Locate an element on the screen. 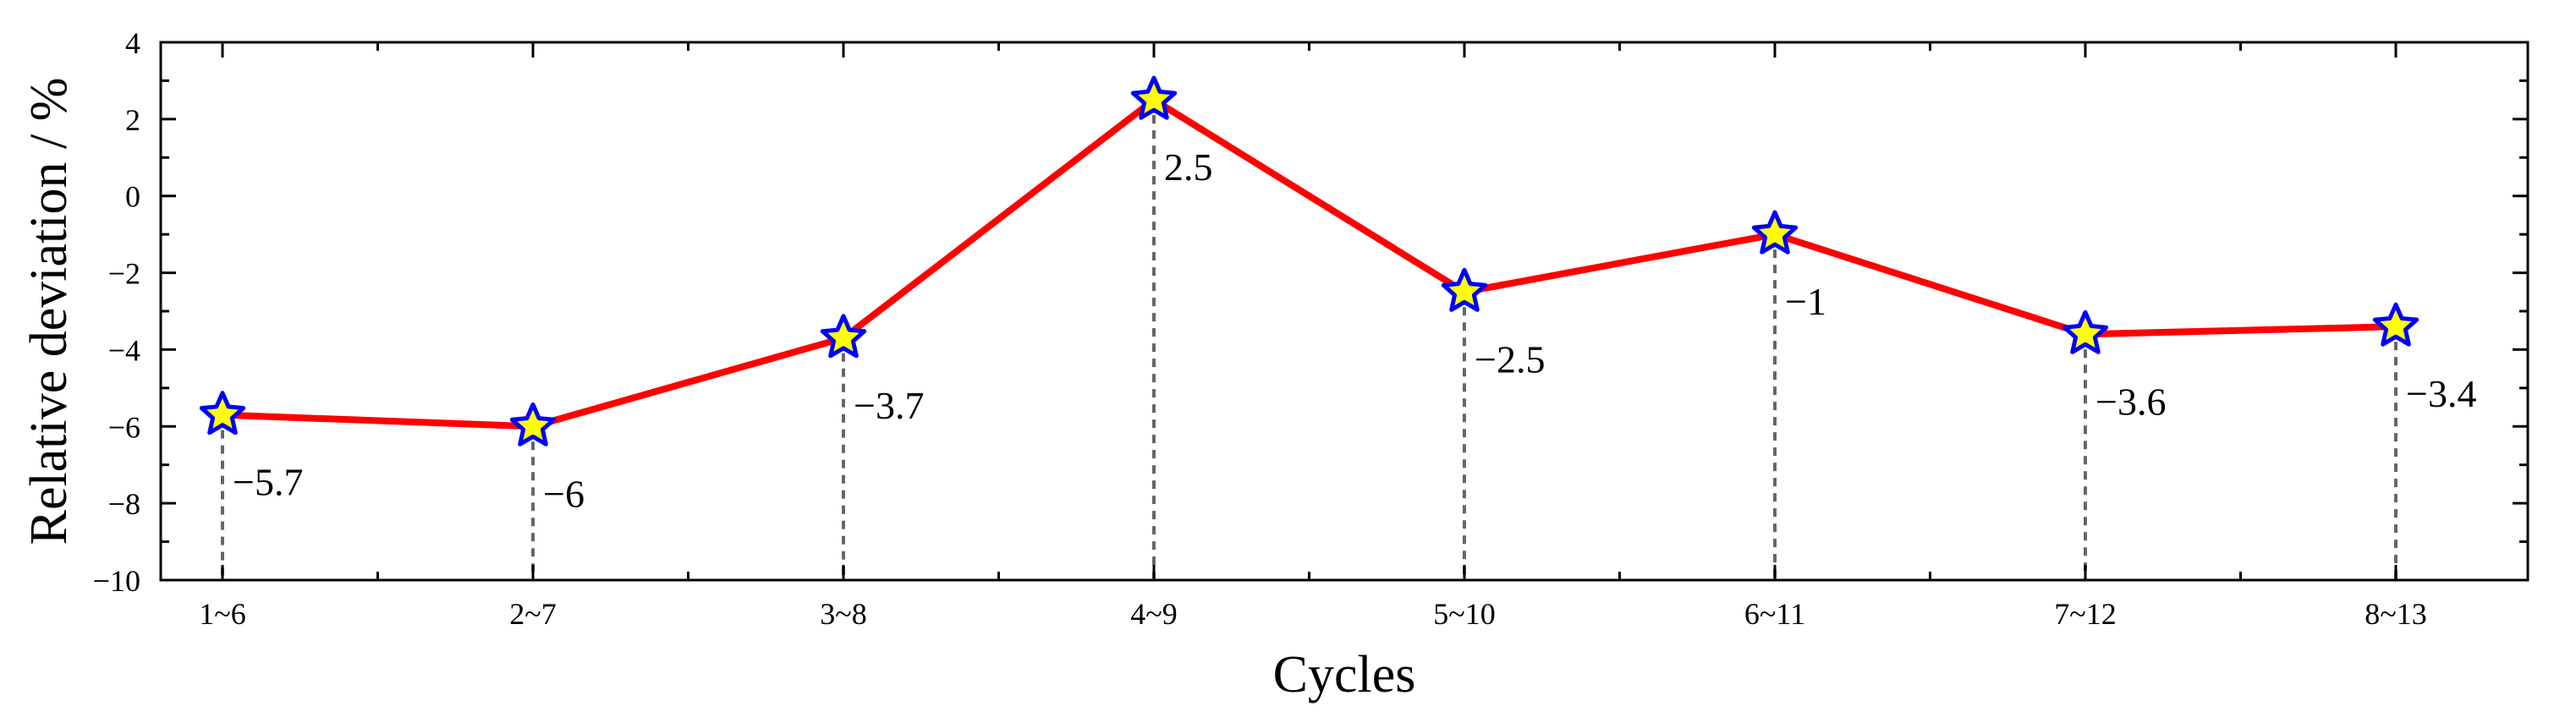 The height and width of the screenshot is (723, 2576). x-tick-label: 8~13 is located at coordinates (2396, 614).